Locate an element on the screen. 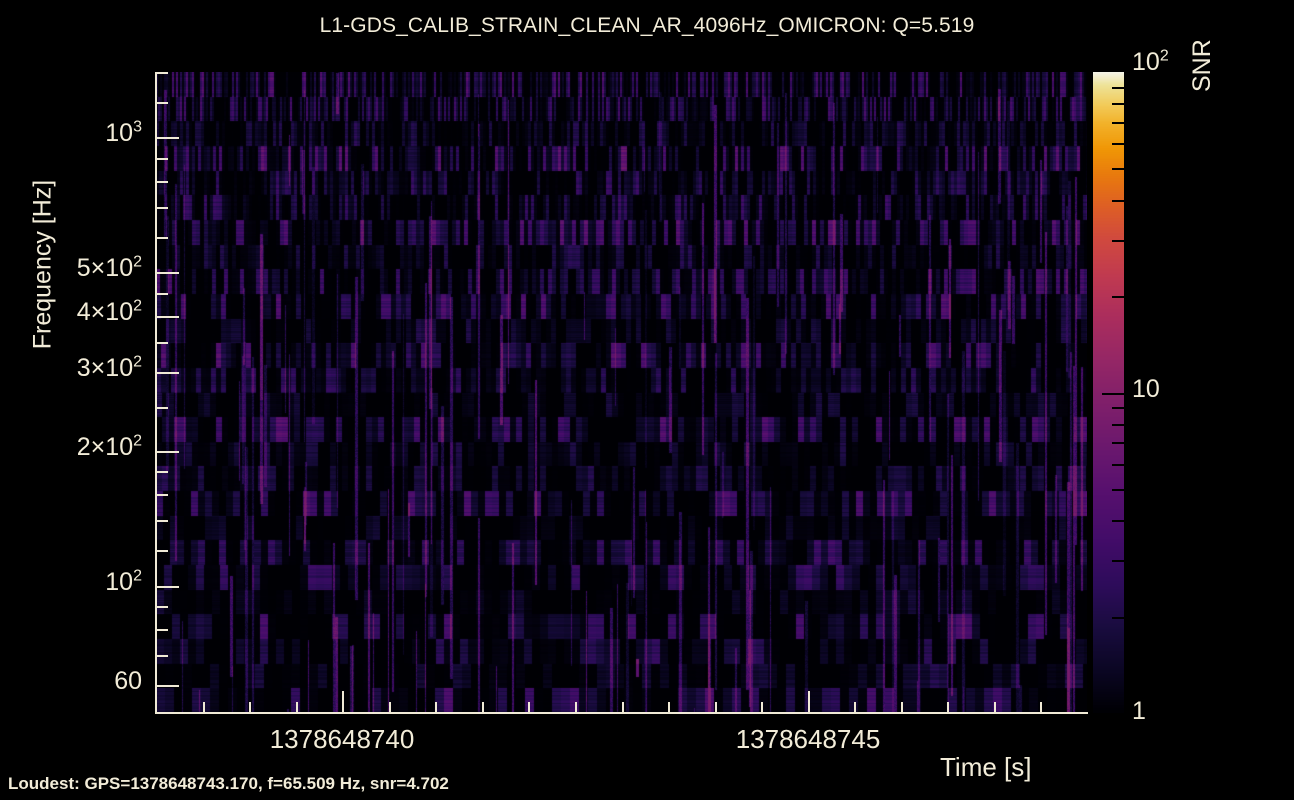  y-tick-label-1: 5×10² is located at coordinates (109, 267).